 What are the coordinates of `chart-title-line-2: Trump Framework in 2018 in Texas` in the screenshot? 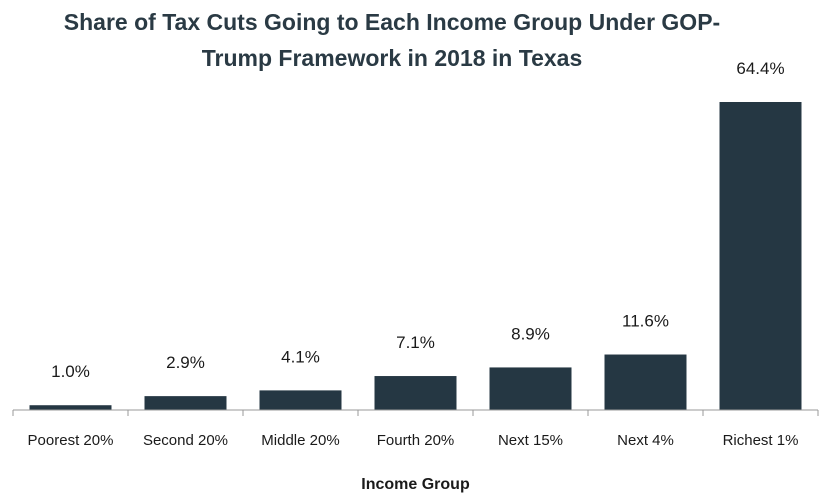 It's located at (392, 58).